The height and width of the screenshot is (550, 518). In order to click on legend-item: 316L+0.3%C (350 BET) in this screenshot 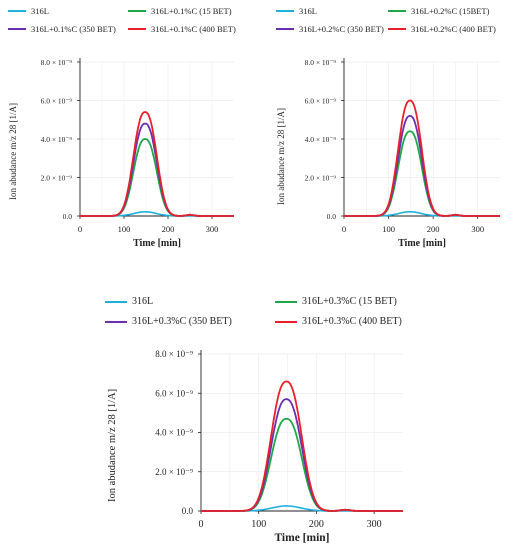, I will do `click(168, 321)`.